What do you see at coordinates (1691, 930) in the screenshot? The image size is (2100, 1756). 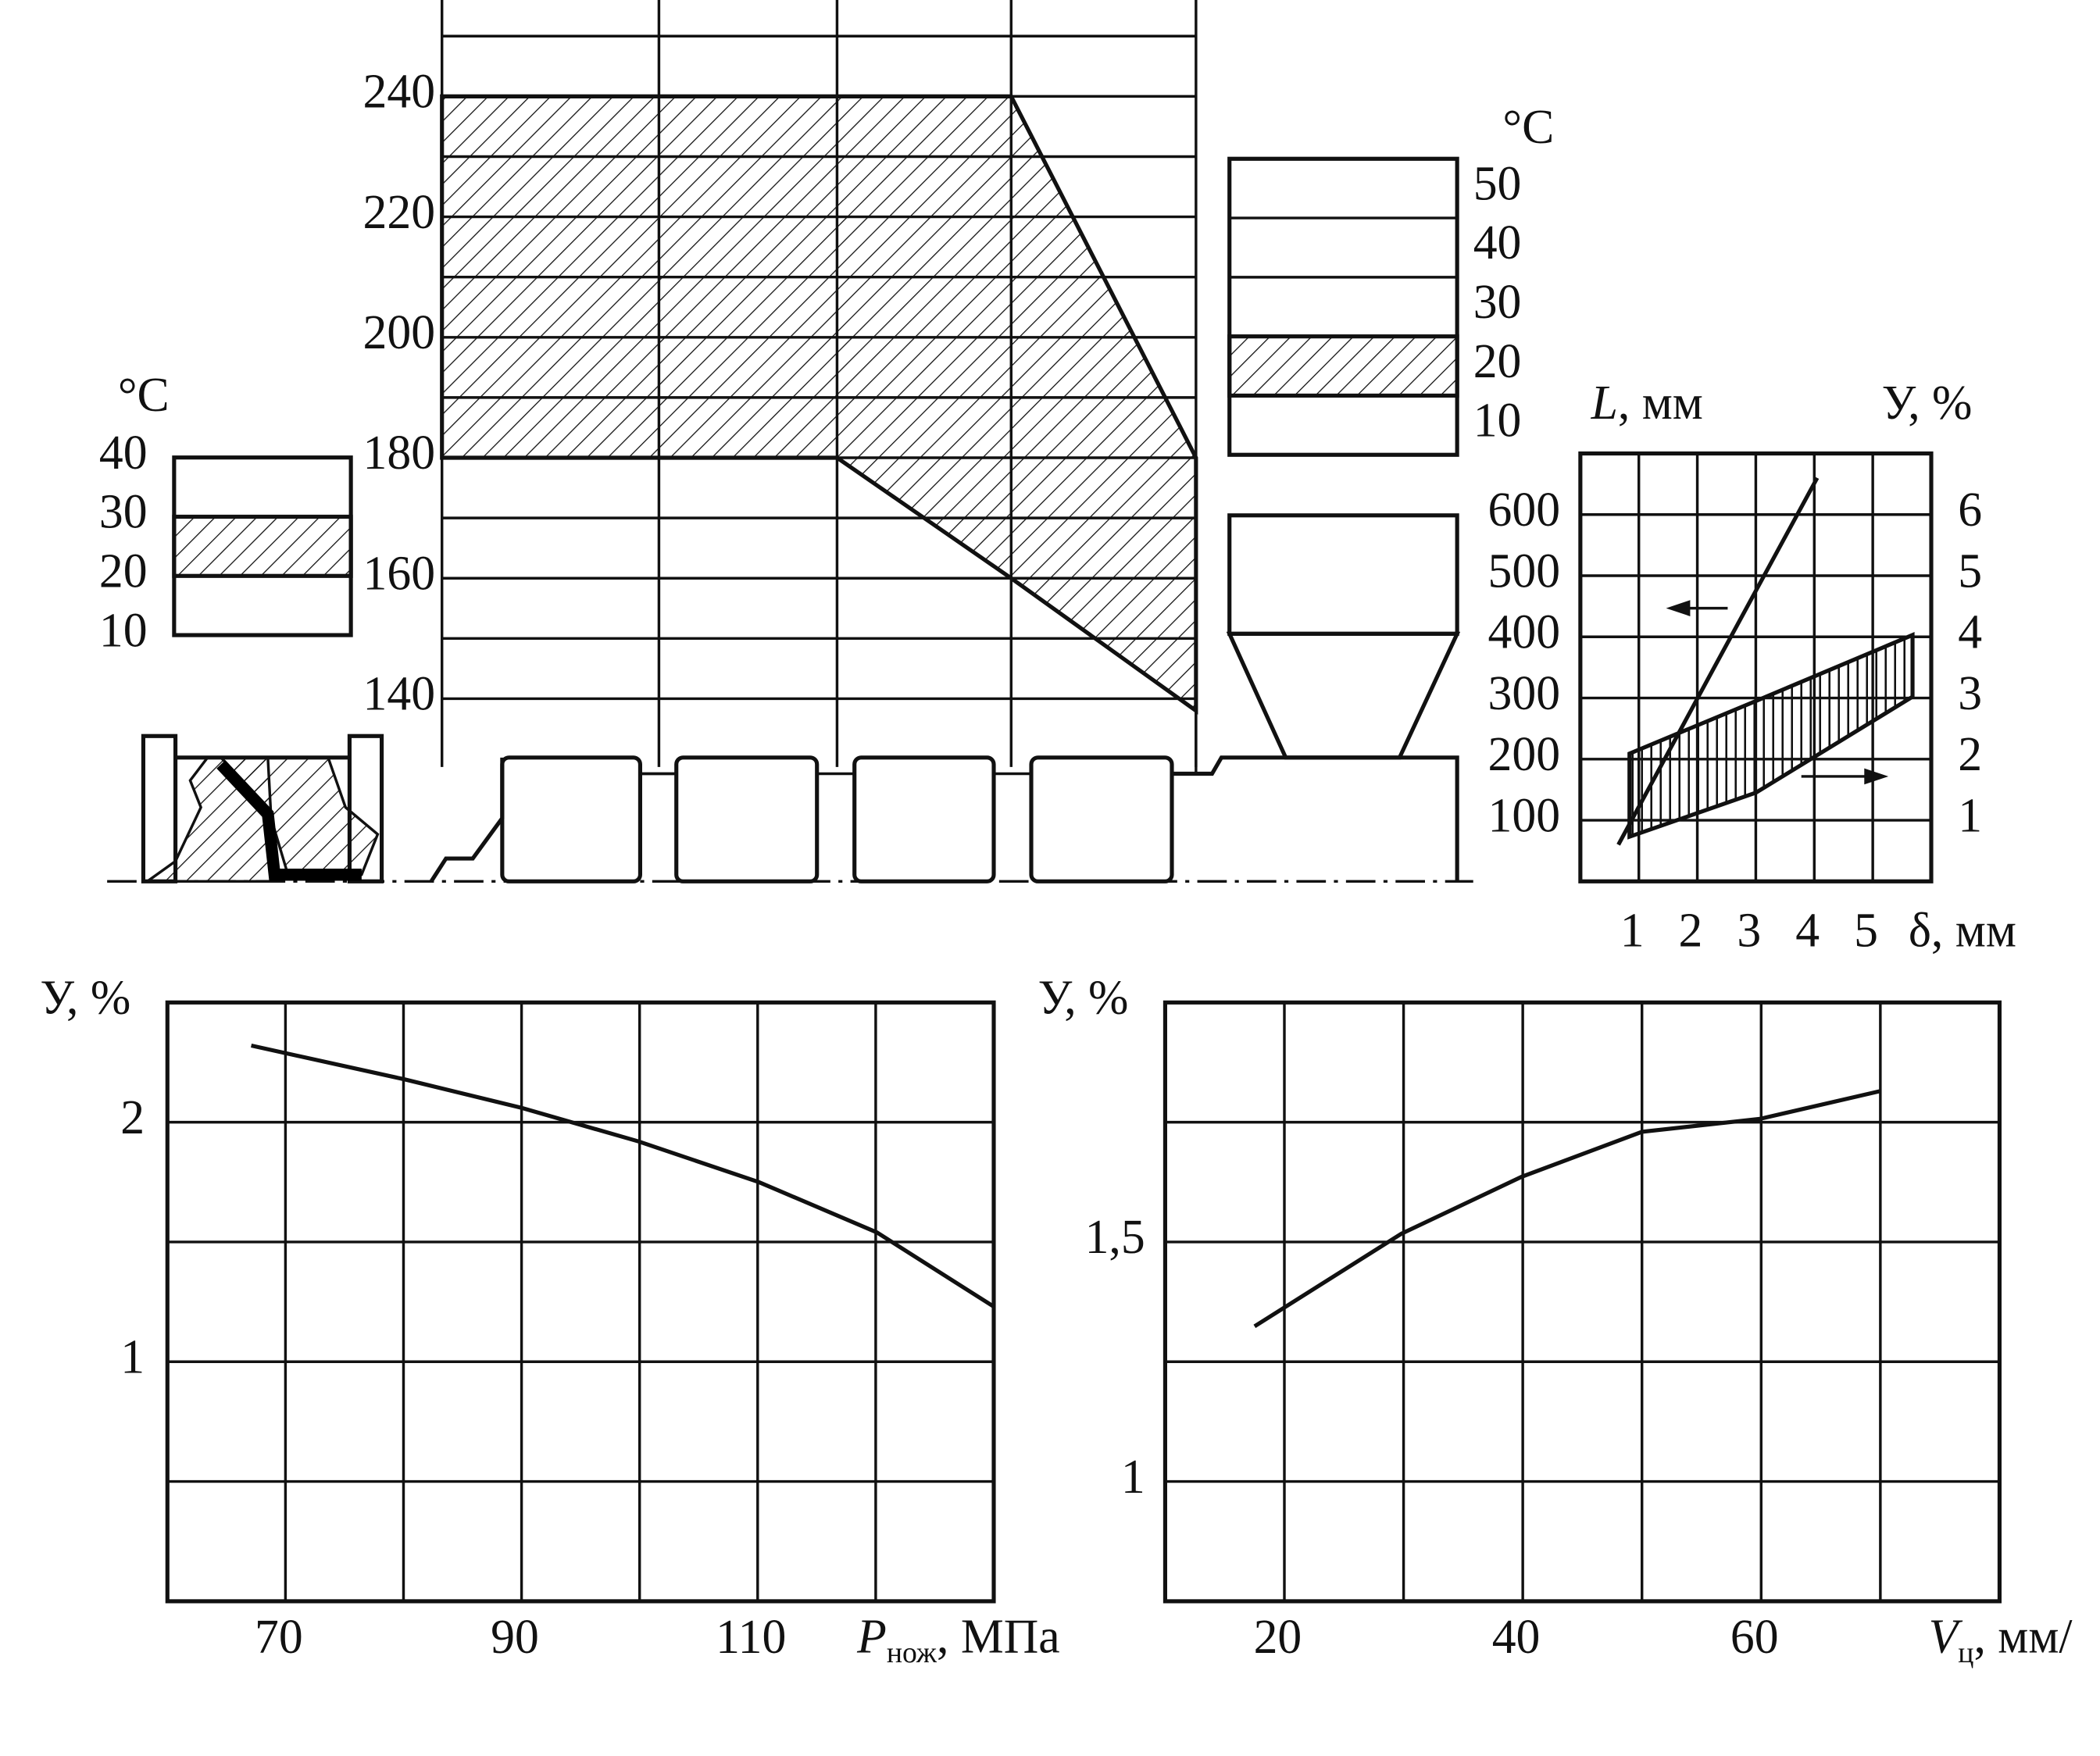 I see `x-tick-label: 2` at bounding box center [1691, 930].